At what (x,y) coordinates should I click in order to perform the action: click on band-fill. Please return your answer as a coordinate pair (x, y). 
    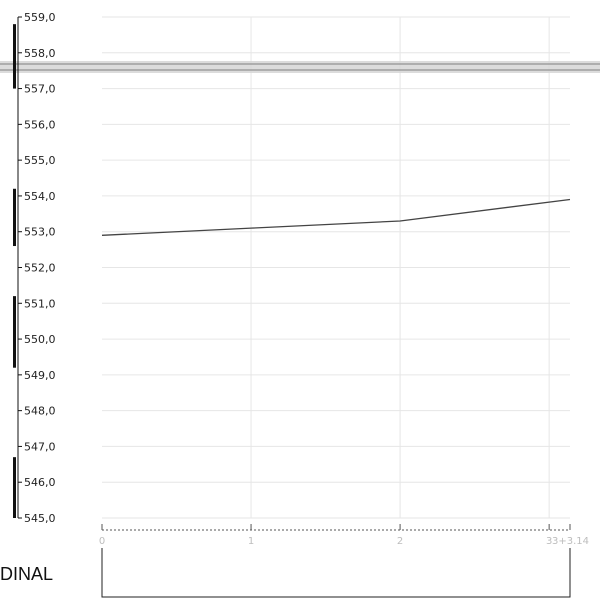
    Looking at the image, I should click on (300, 67).